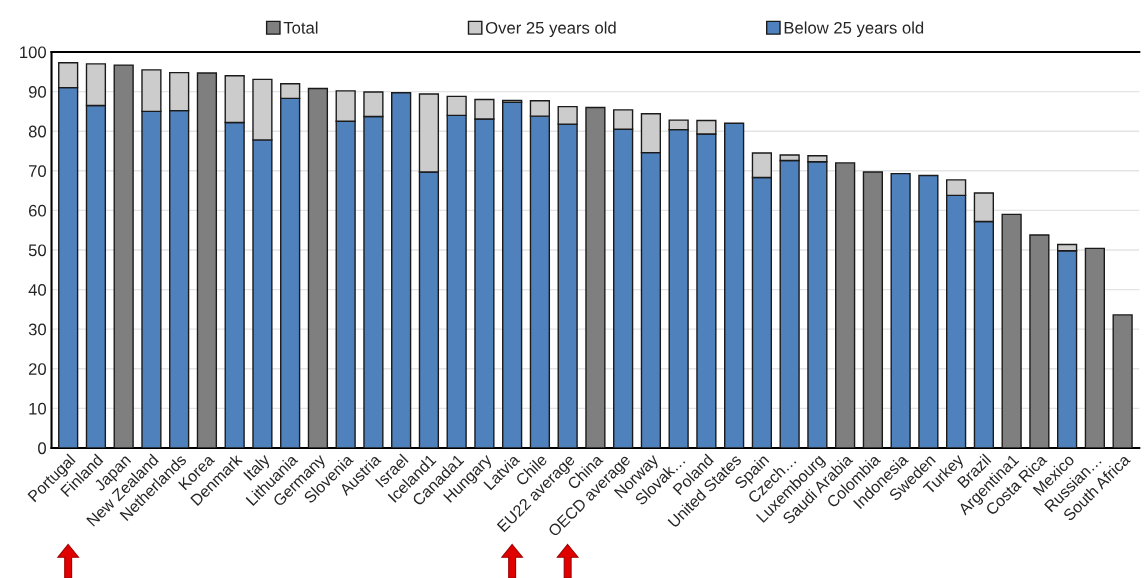 The height and width of the screenshot is (578, 1145). Describe the element at coordinates (854, 29) in the screenshot. I see `legend-label: Below 25 years old` at that location.